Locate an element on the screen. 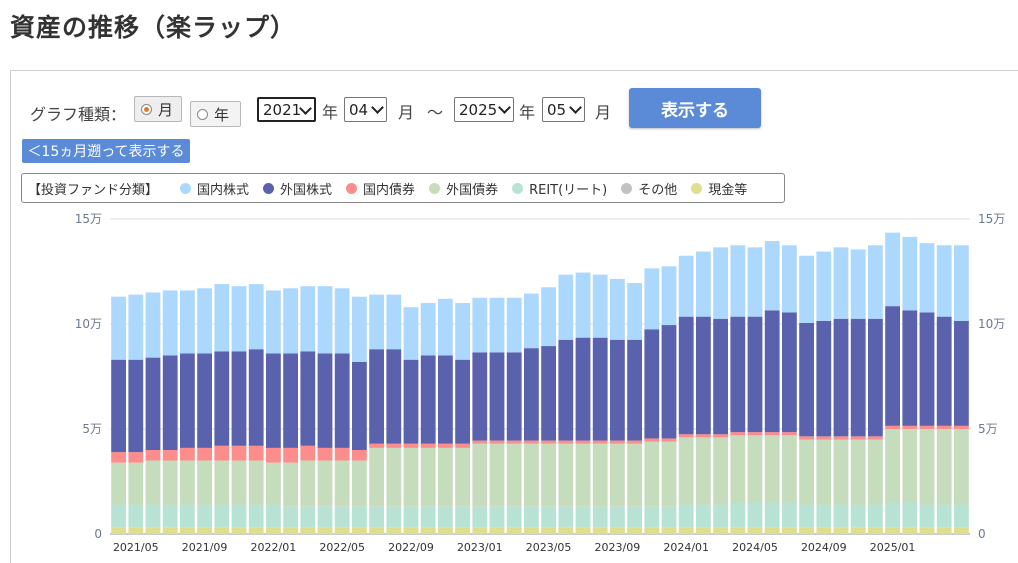 The height and width of the screenshot is (563, 1018). graph-type-label: グラフ種類： is located at coordinates (78, 114).